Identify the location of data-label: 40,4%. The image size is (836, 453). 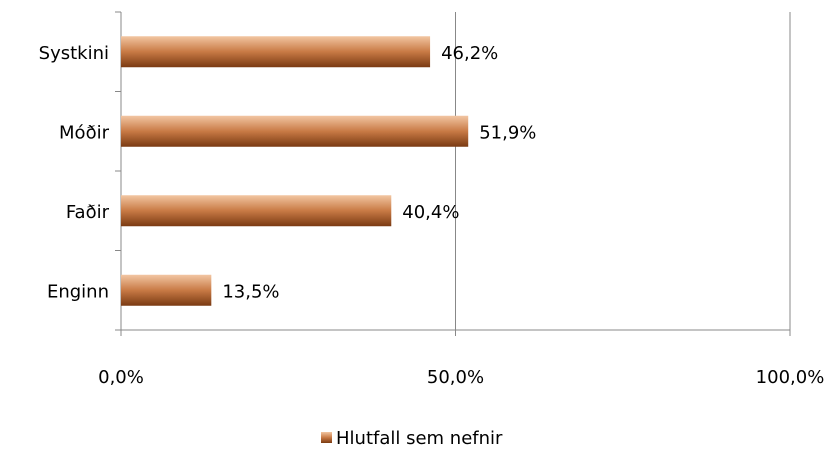
(430, 212).